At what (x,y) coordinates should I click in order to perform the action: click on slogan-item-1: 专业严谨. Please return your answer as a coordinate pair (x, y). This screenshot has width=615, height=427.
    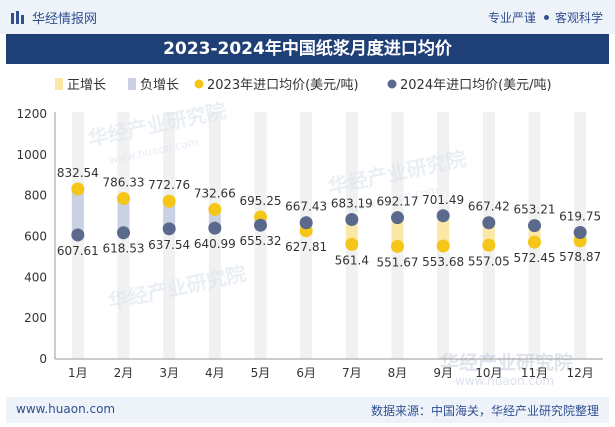
    Looking at the image, I should click on (511, 18).